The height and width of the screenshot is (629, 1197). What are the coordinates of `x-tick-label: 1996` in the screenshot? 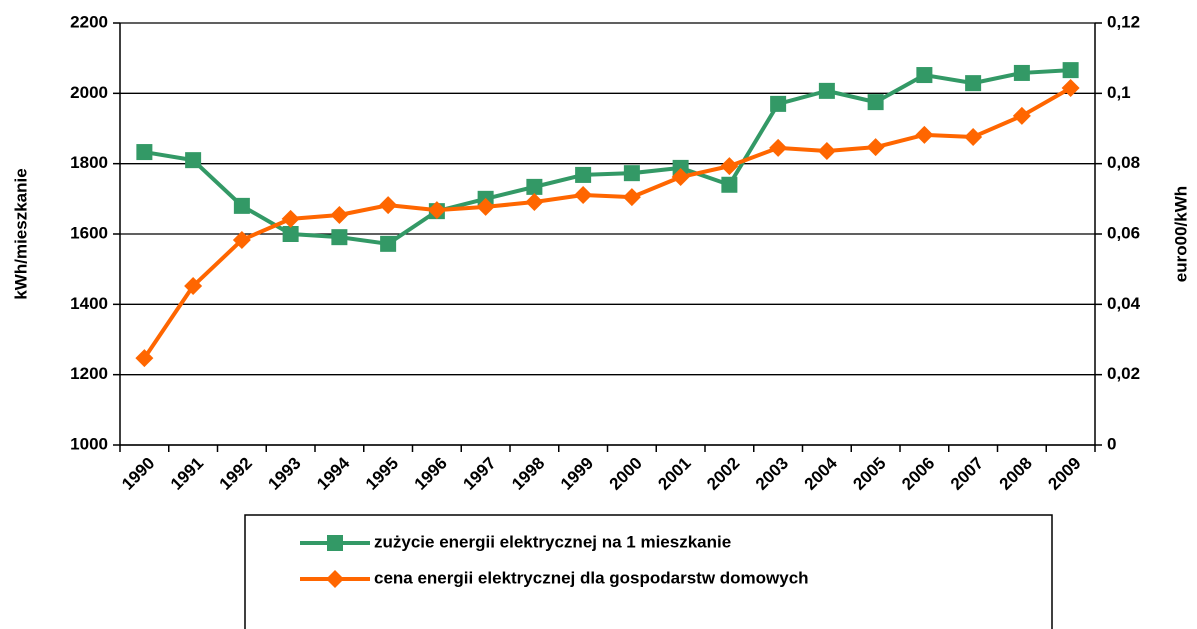 It's located at (431, 474).